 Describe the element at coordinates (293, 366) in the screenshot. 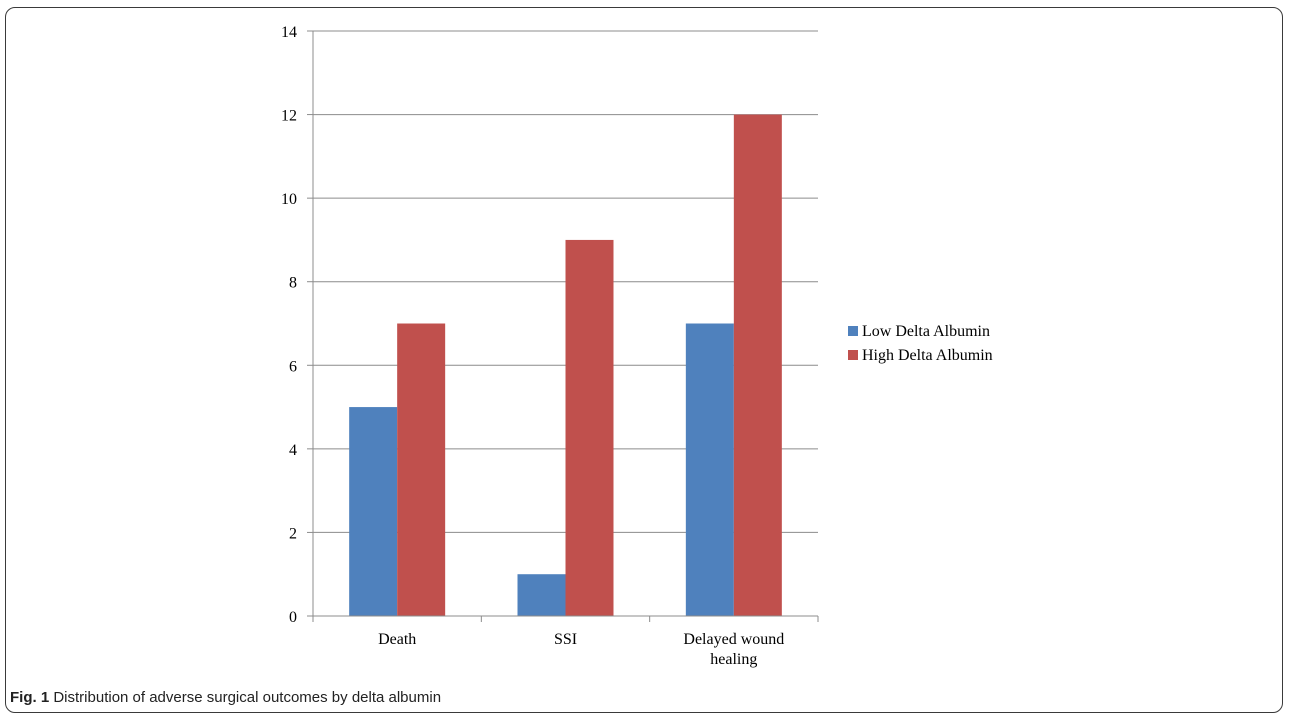

I see `y-tick-label: 6` at that location.